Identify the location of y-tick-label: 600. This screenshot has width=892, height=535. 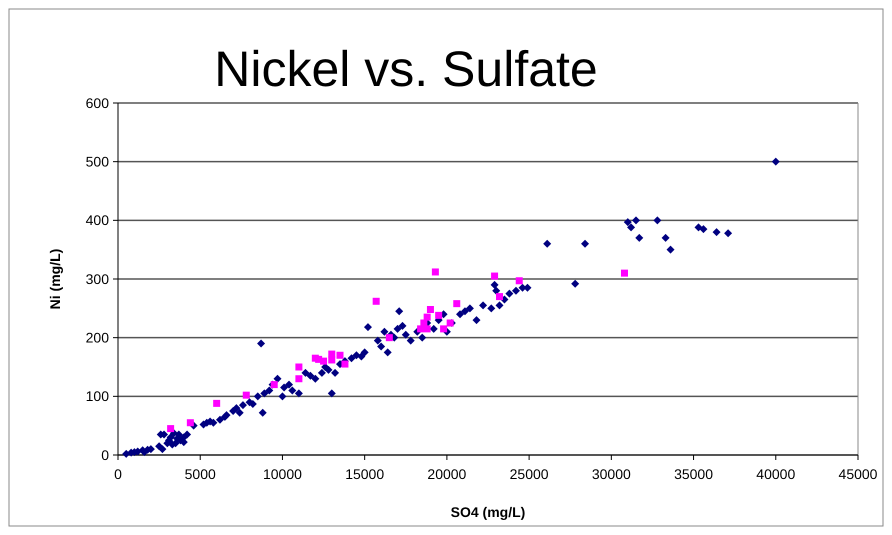
(98, 102).